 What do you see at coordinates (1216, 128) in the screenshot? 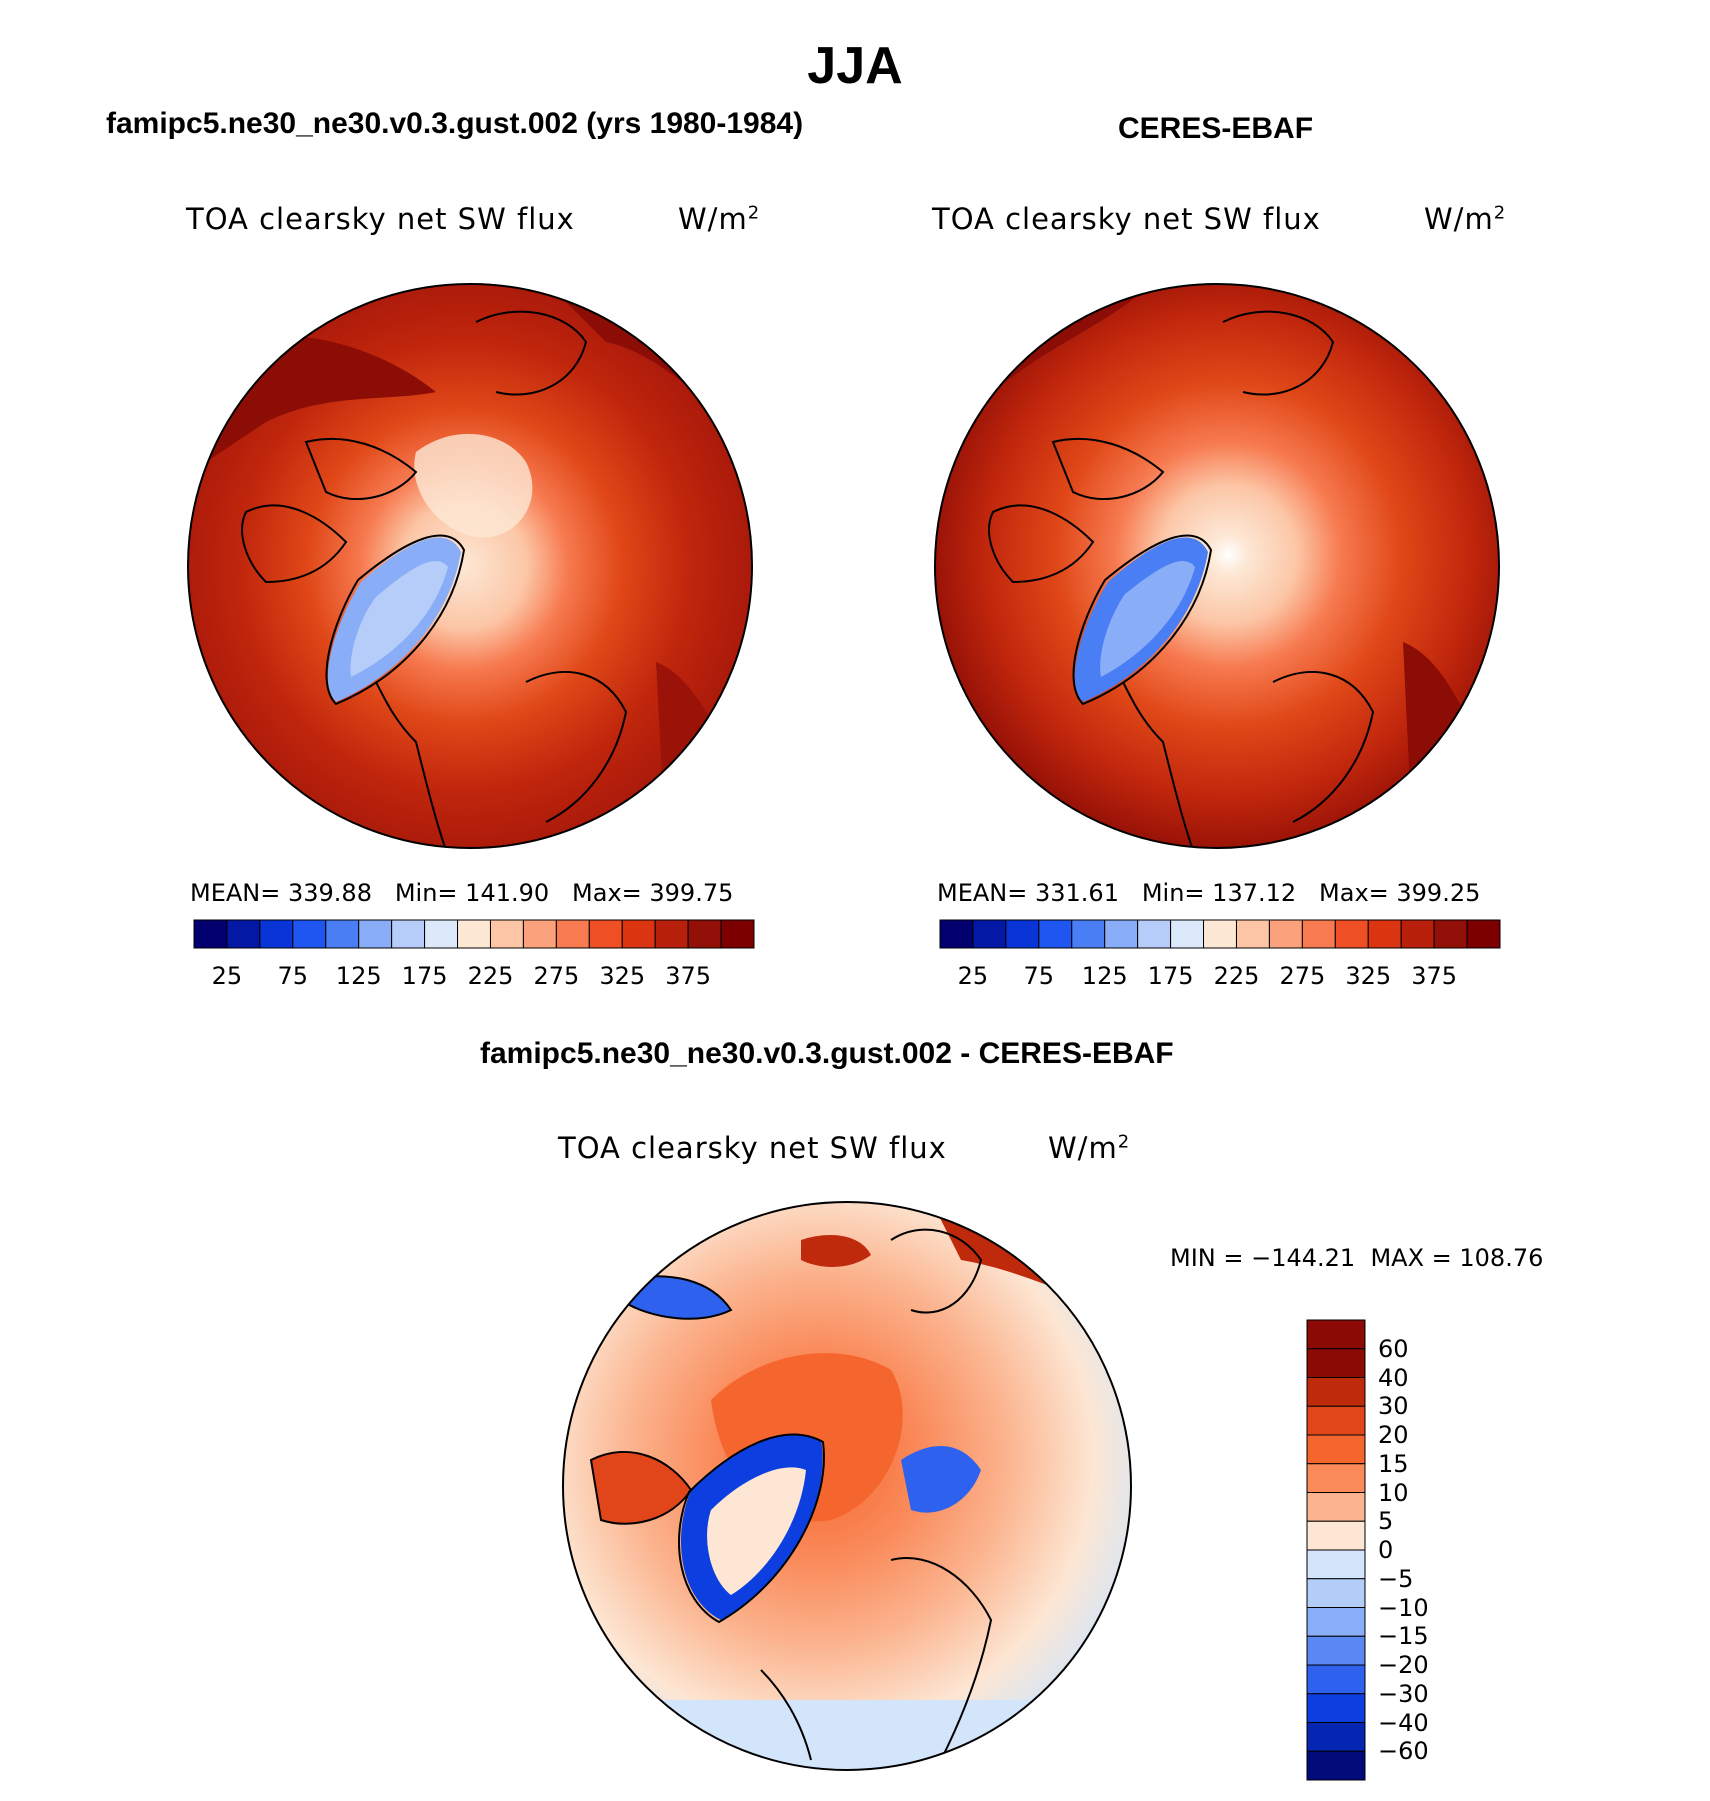
I see `panel-2-title: CERES-EBAF` at bounding box center [1216, 128].